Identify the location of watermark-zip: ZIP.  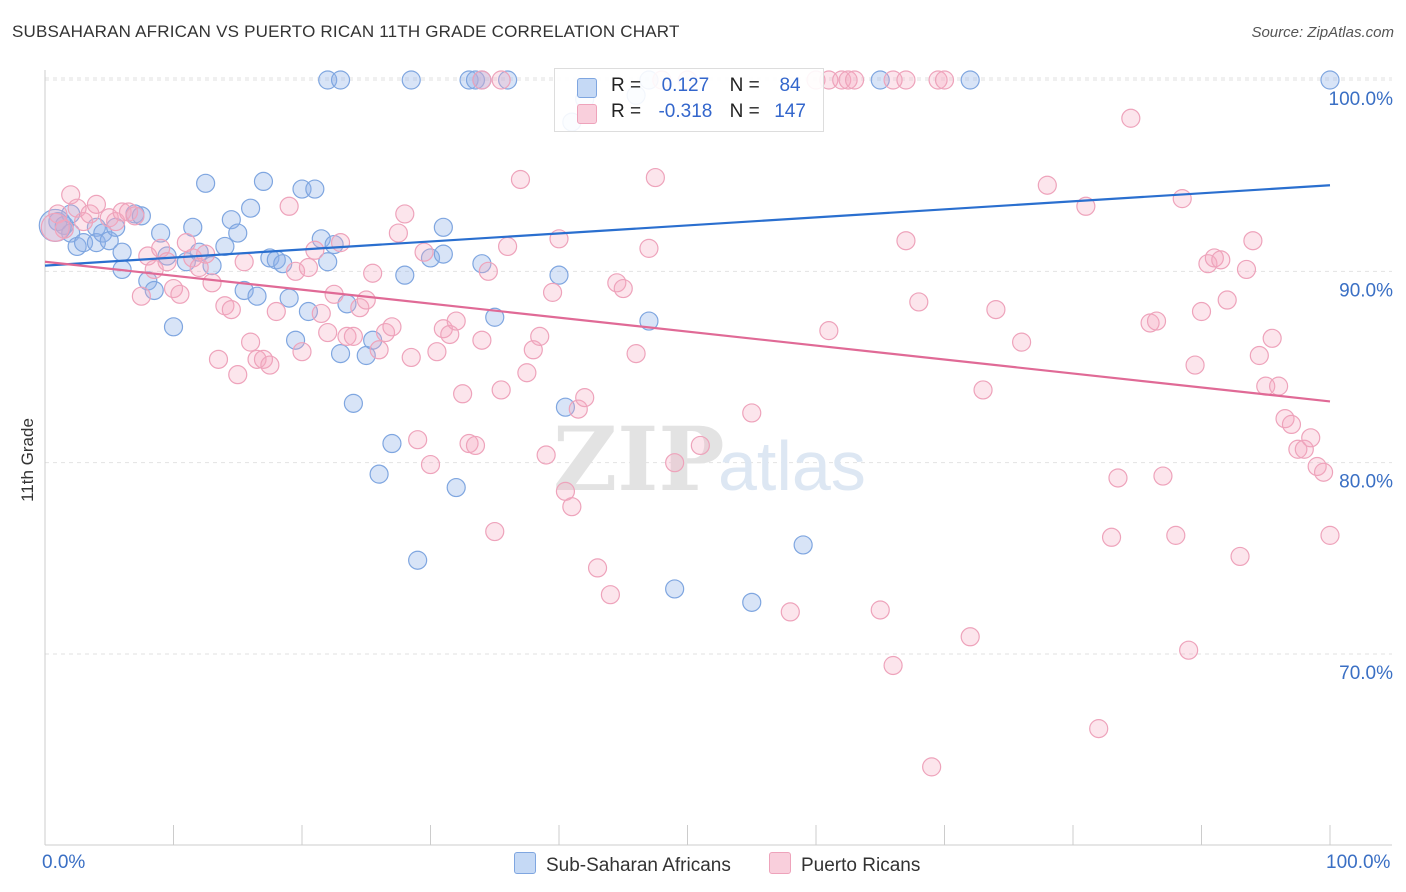
(639, 459).